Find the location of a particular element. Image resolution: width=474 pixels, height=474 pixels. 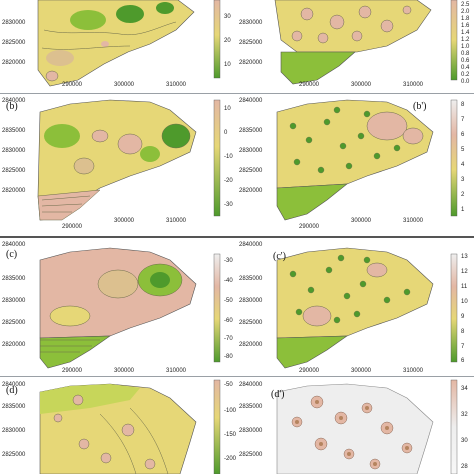

colorbar-tick: 32 is located at coordinates (464, 415).